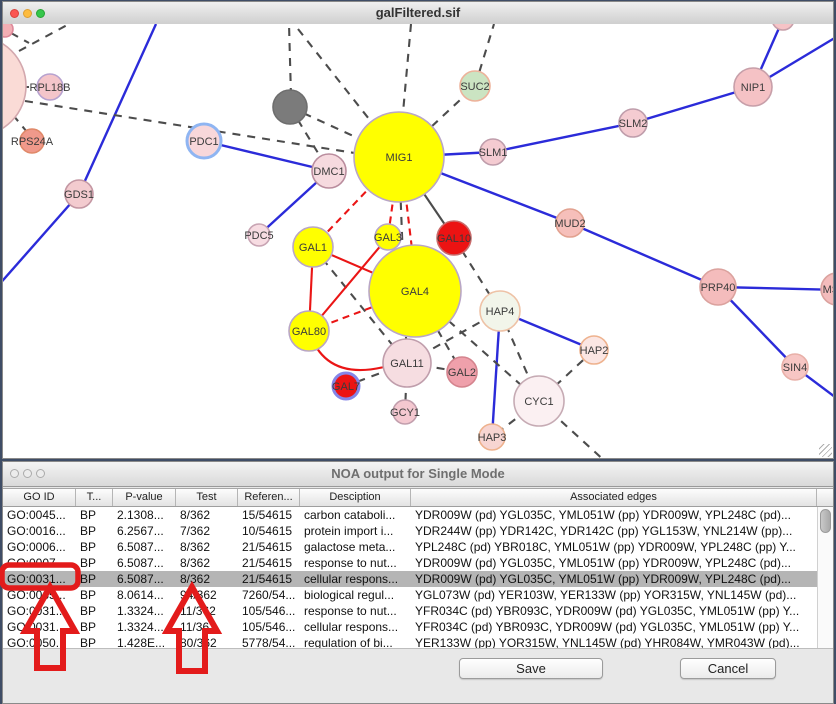  What do you see at coordinates (309, 331) in the screenshot?
I see `node-GAL80: GAL80` at bounding box center [309, 331].